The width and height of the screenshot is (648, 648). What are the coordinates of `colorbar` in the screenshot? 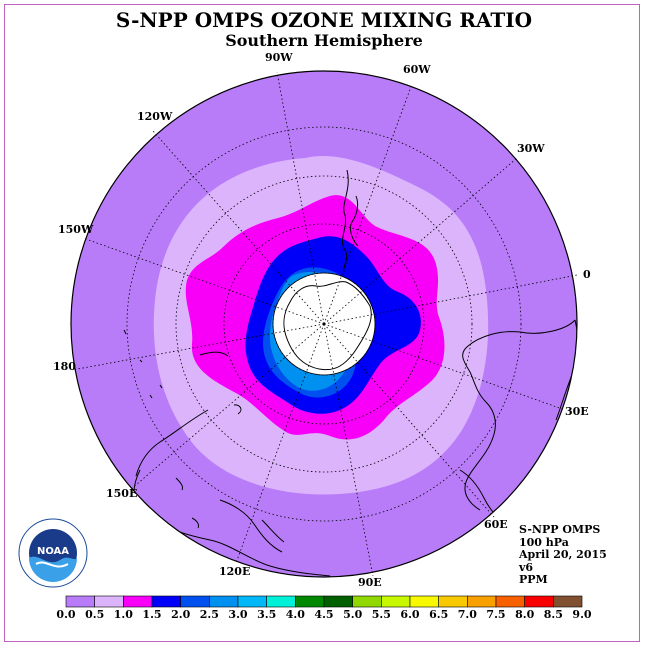 It's located at (324, 601).